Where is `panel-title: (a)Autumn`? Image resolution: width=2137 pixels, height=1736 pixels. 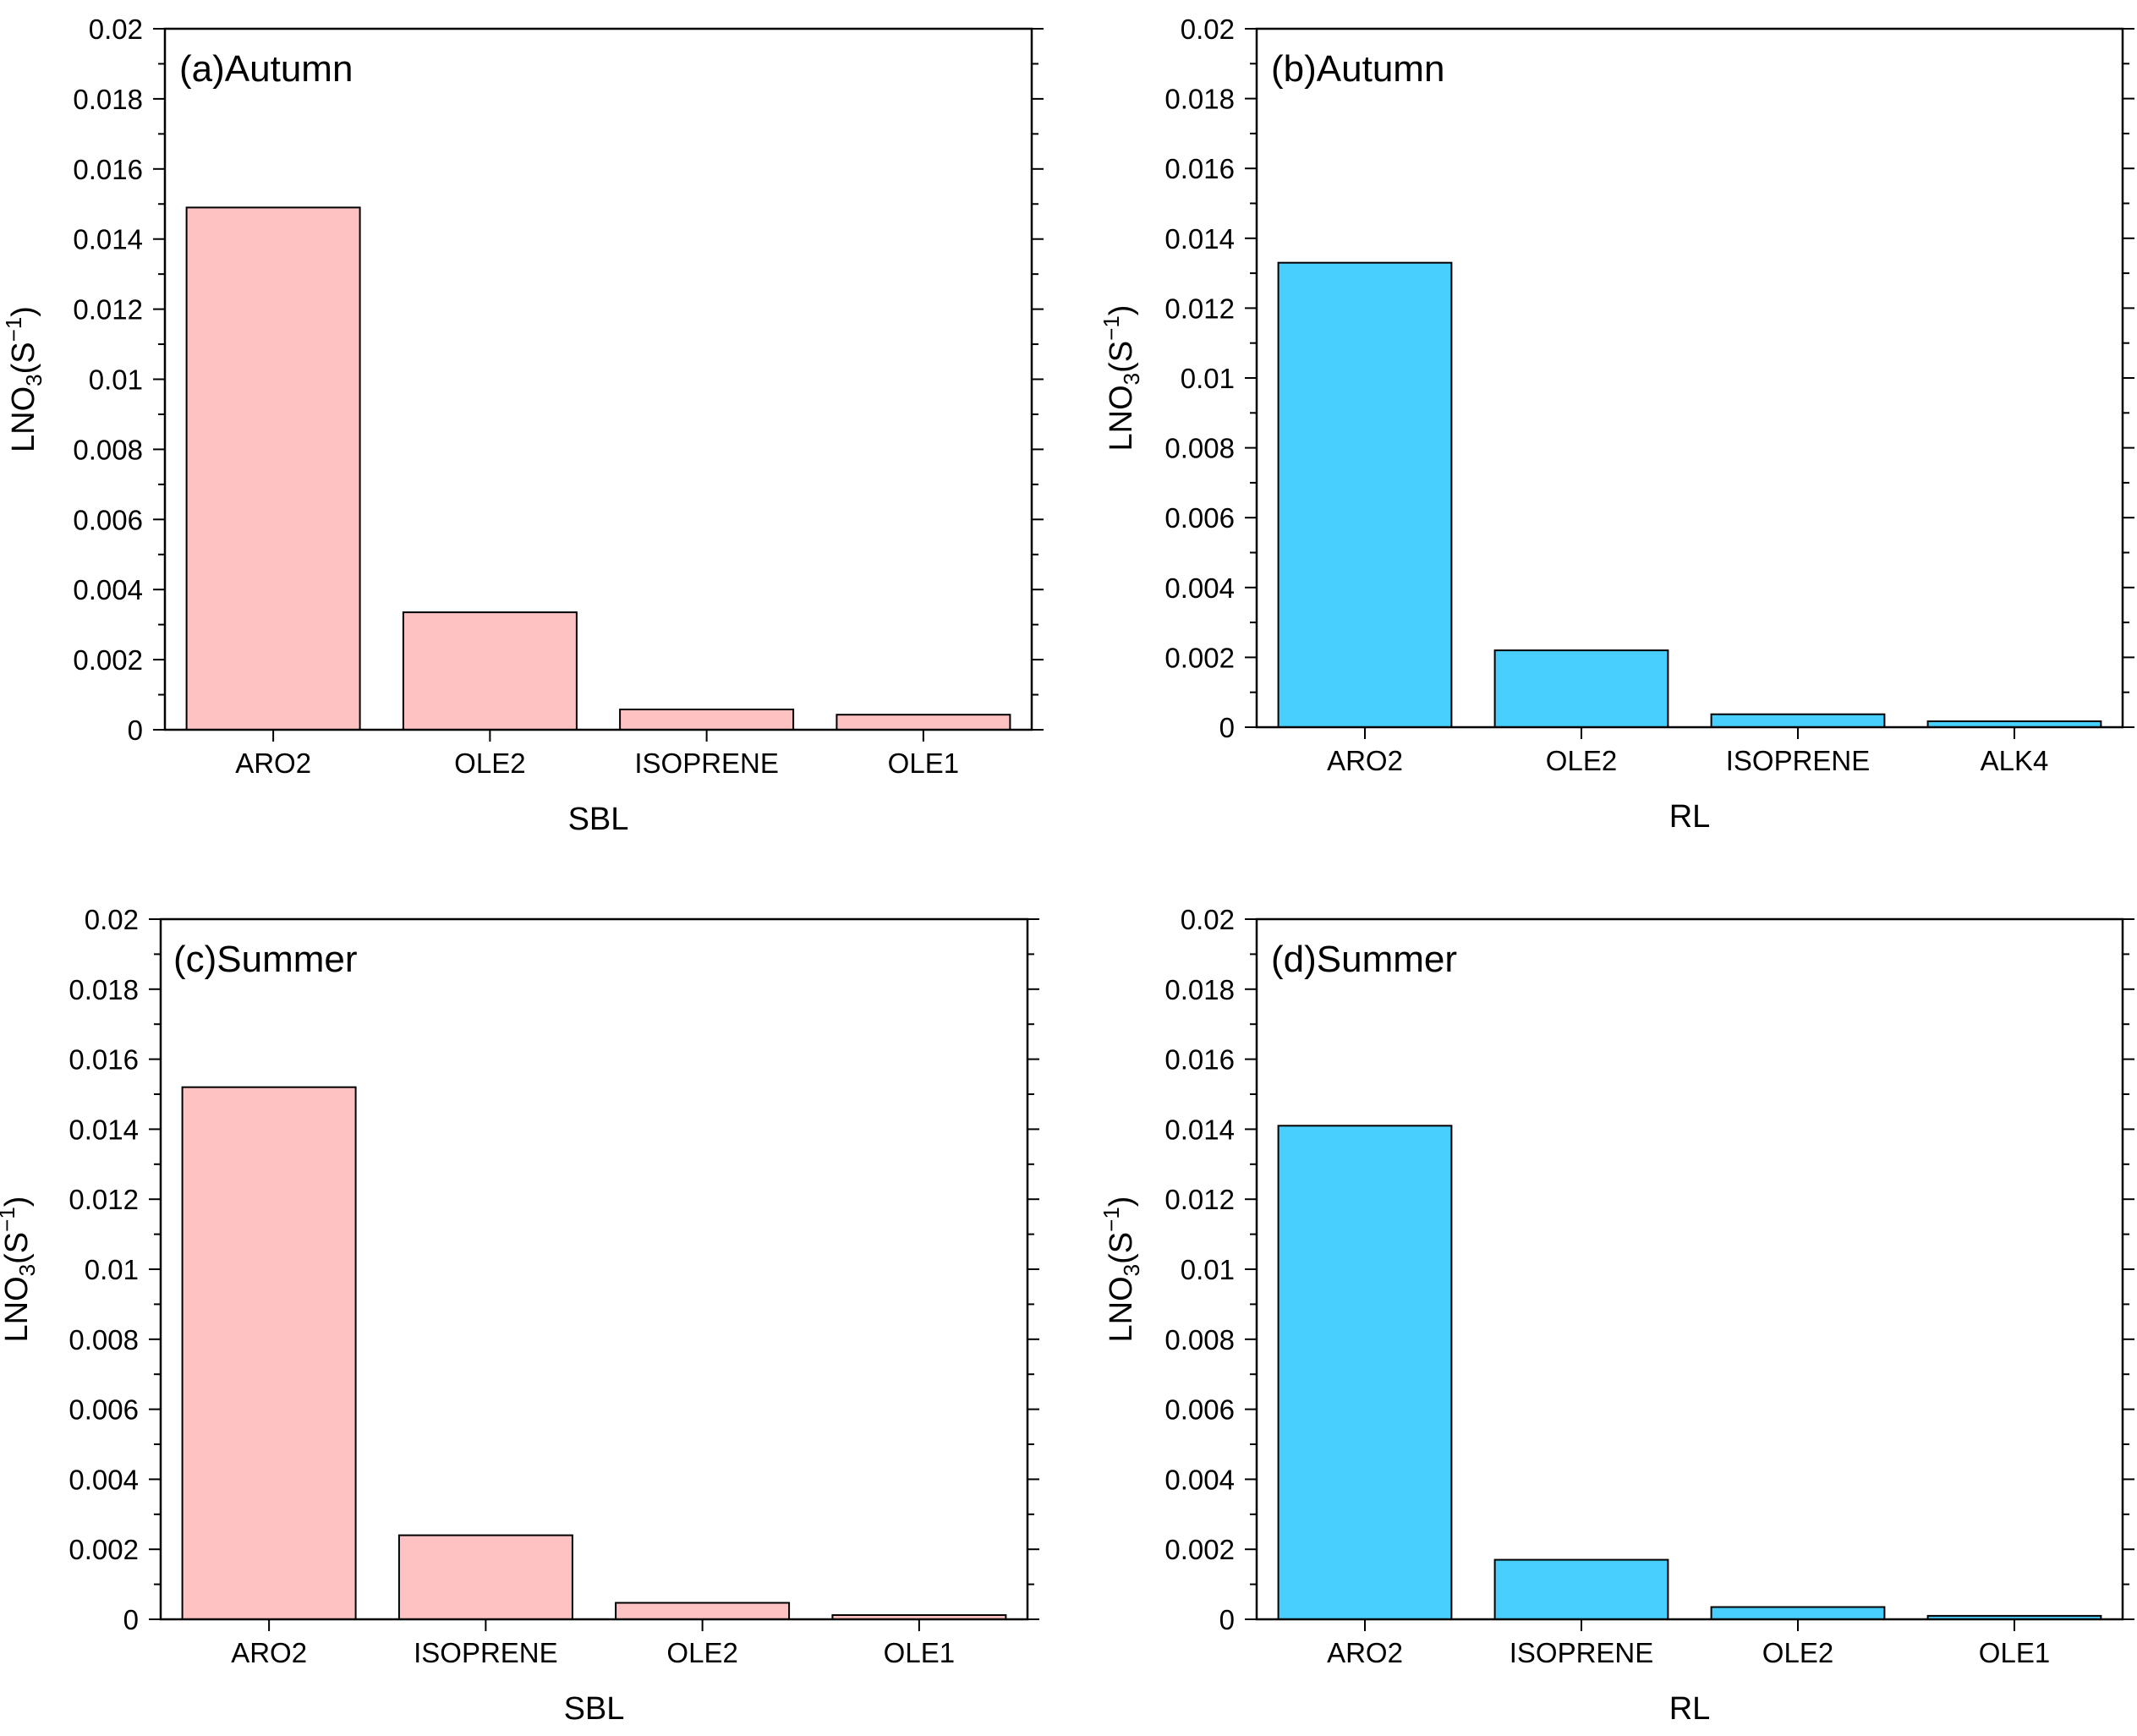
panel-title: (a)Autumn is located at coordinates (266, 69).